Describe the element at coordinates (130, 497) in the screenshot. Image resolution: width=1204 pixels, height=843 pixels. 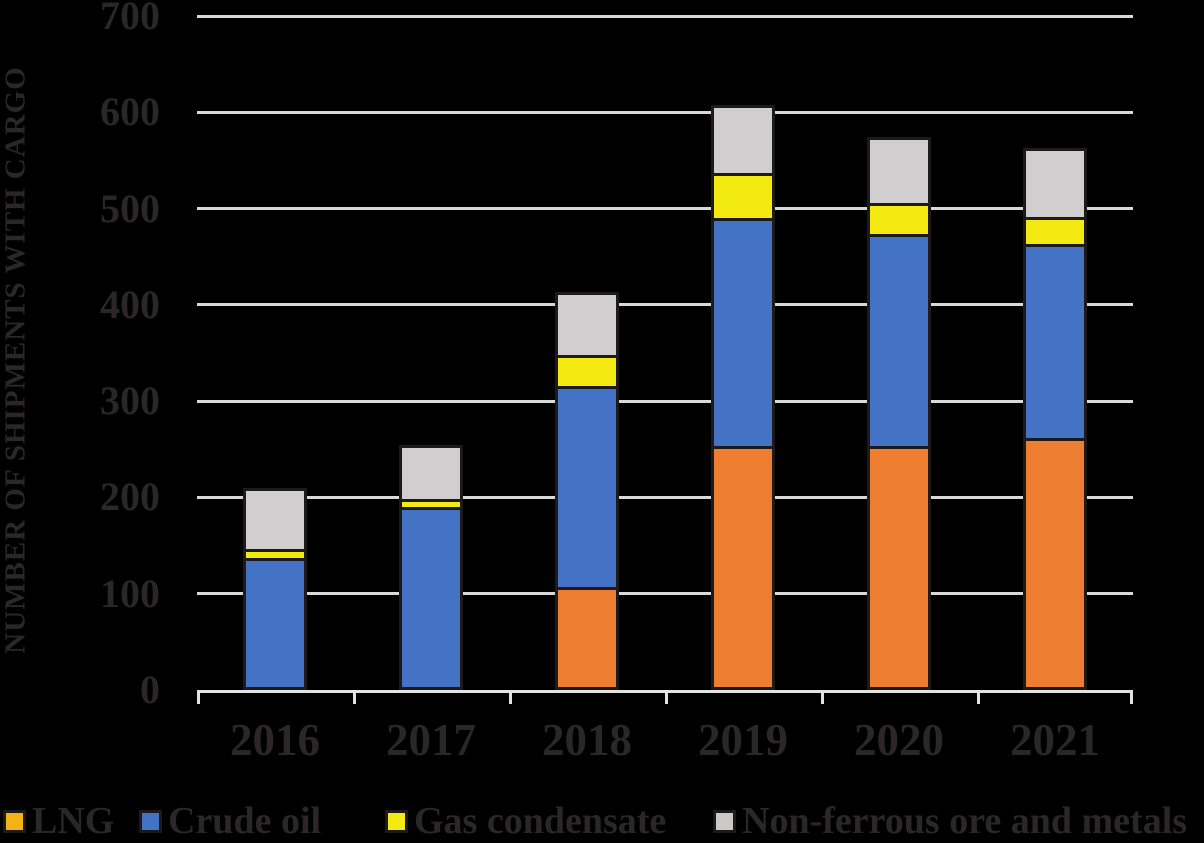
I see `y-tick-label: 200` at that location.